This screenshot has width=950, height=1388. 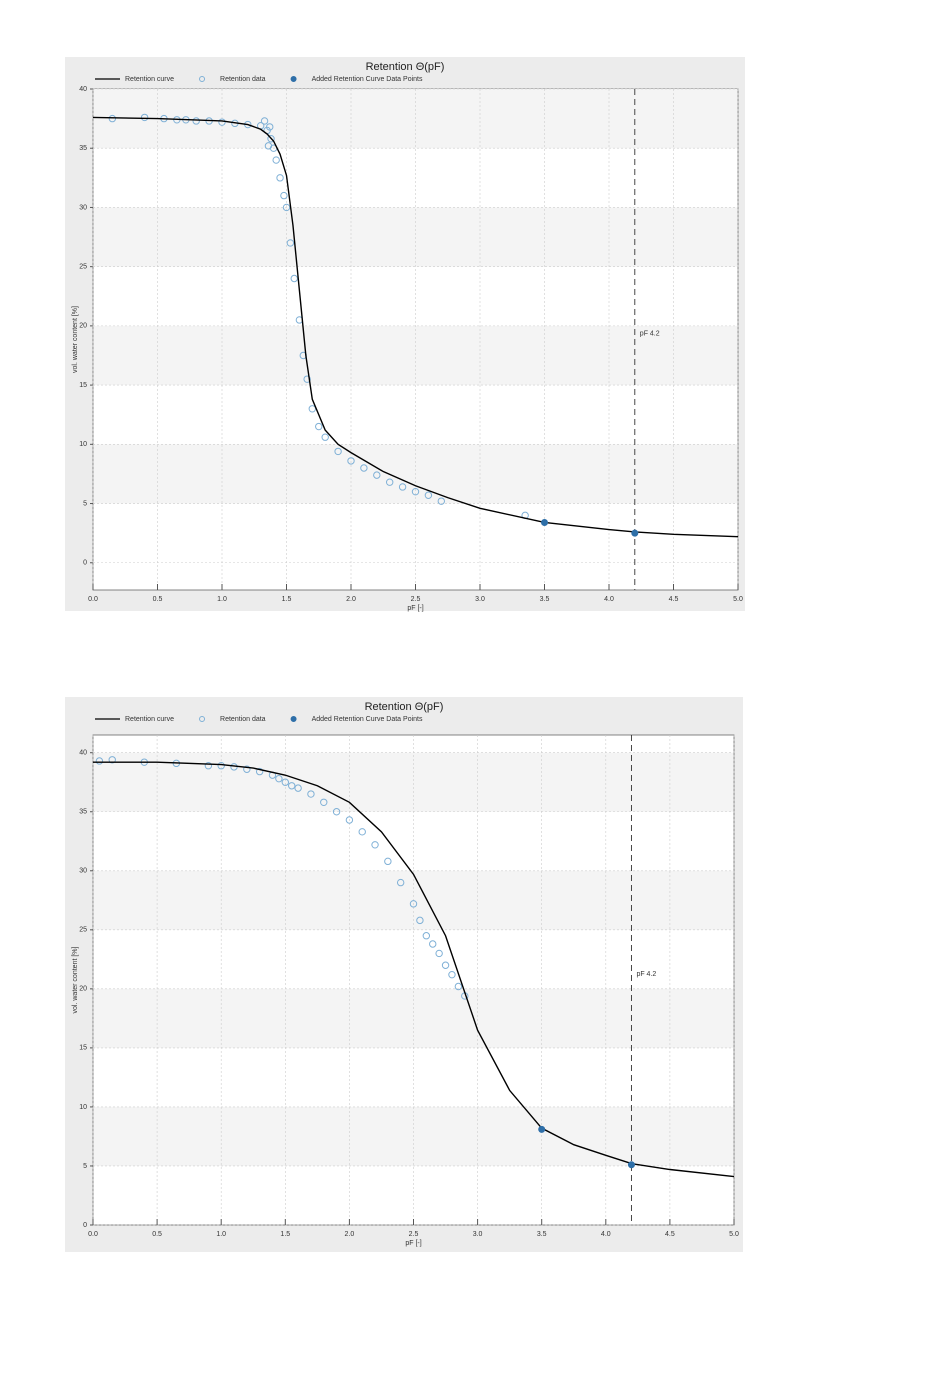 What do you see at coordinates (243, 79) in the screenshot?
I see `legend-label: Retention data` at bounding box center [243, 79].